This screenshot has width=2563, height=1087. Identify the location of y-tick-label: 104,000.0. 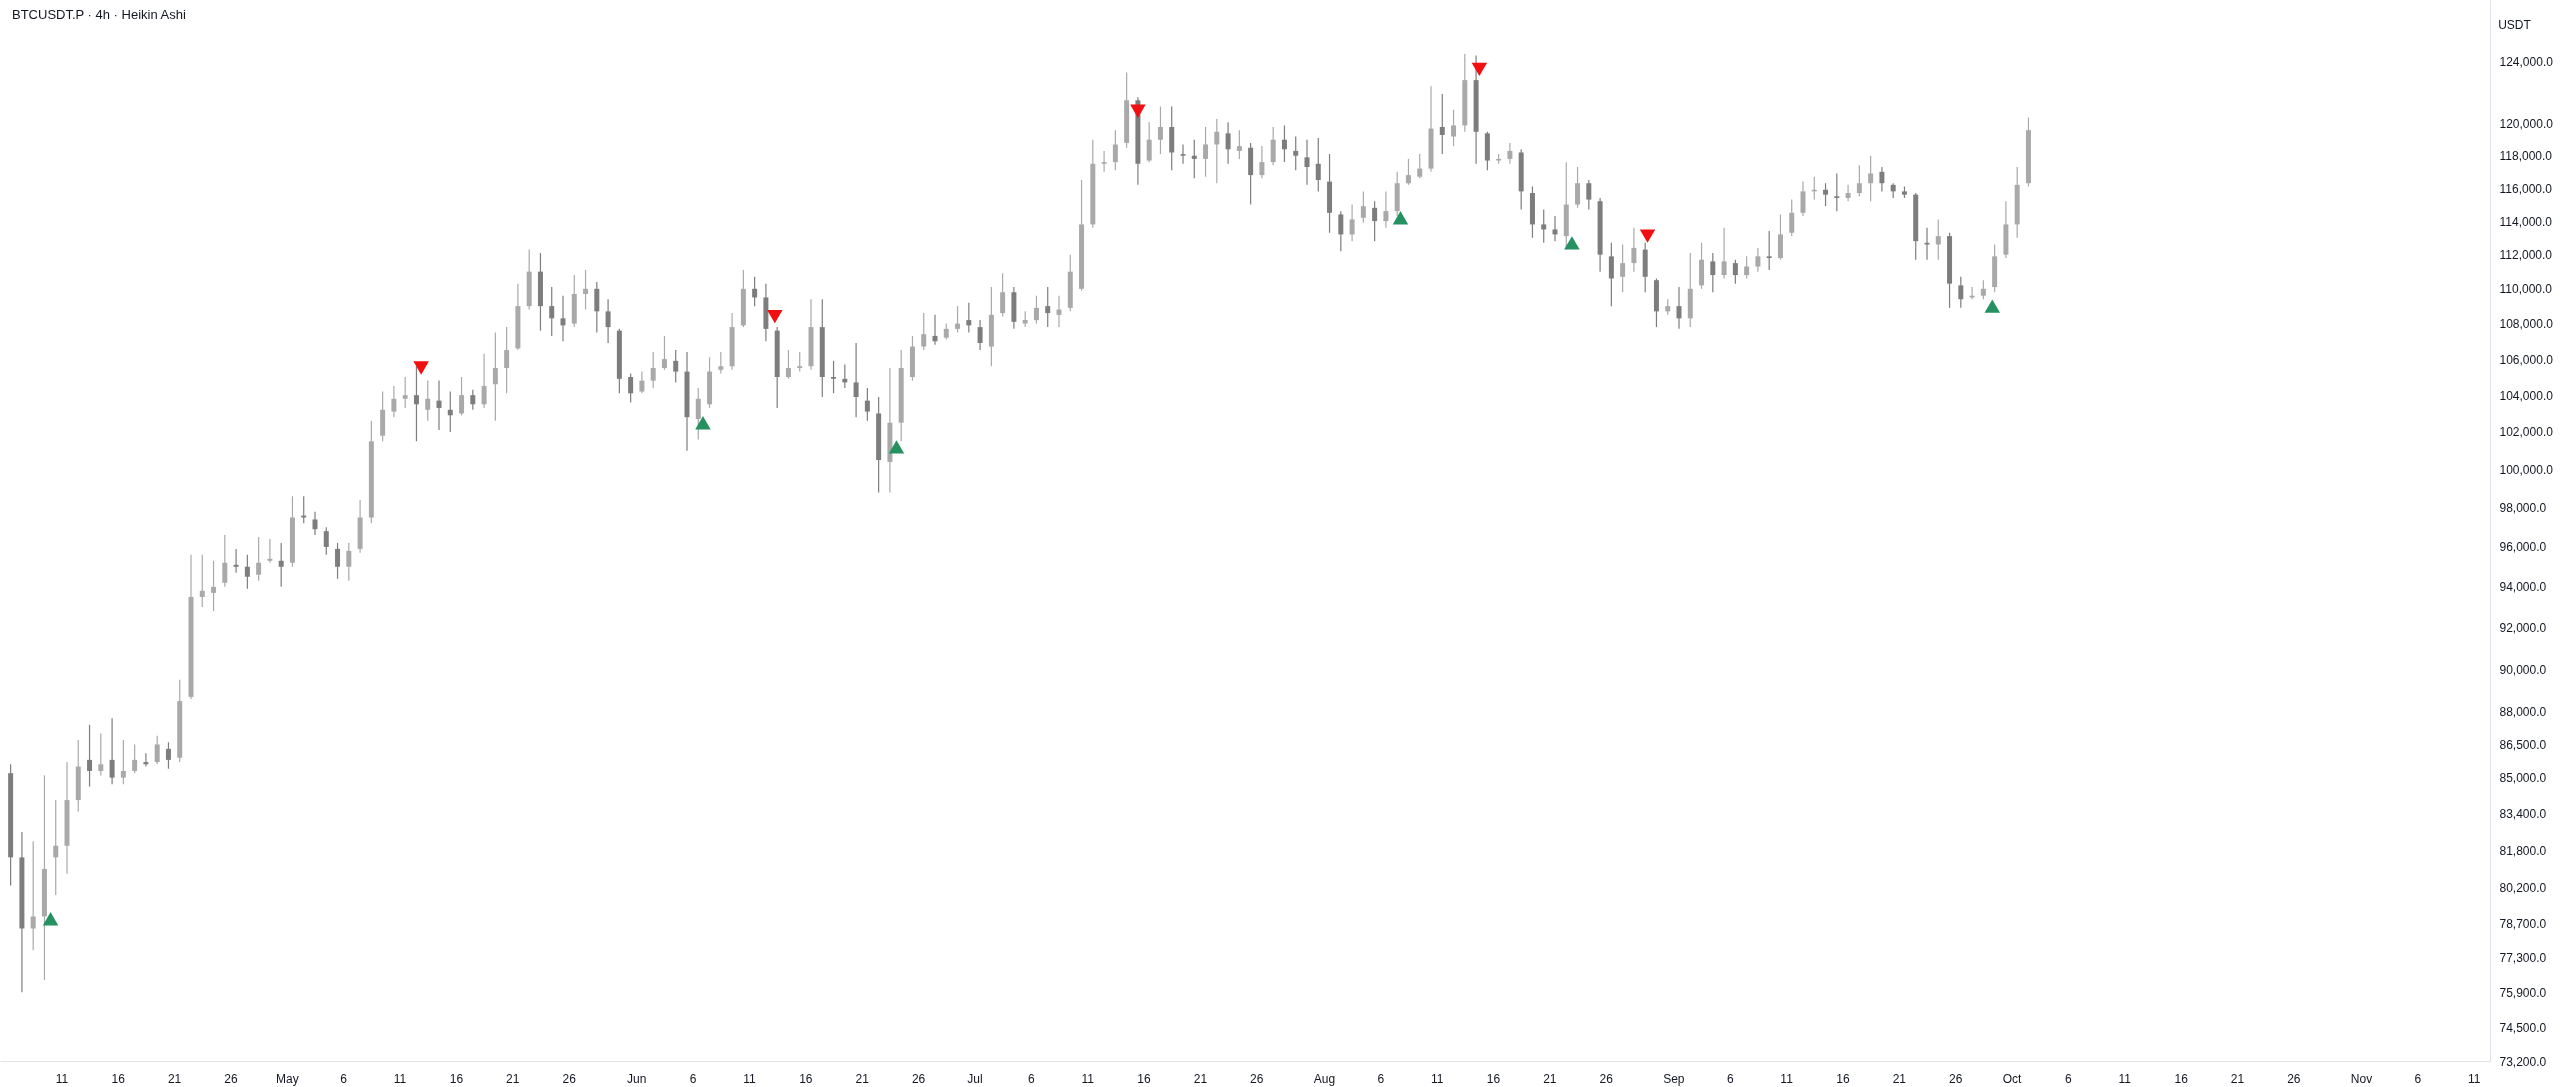
(2526, 395).